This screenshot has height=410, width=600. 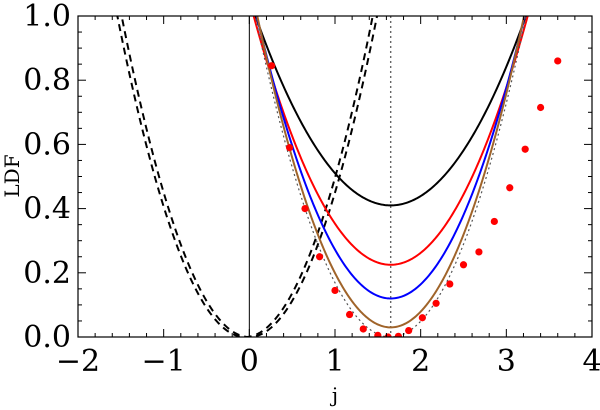 What do you see at coordinates (47, 337) in the screenshot?
I see `y-tick-label: 0.0` at bounding box center [47, 337].